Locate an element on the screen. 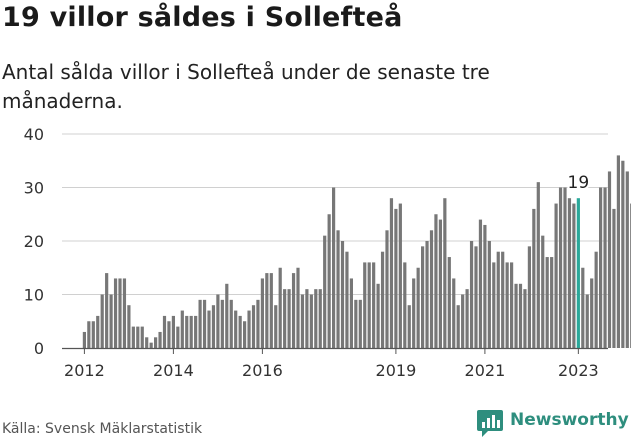  x-tick-label: 2014 is located at coordinates (173, 370).